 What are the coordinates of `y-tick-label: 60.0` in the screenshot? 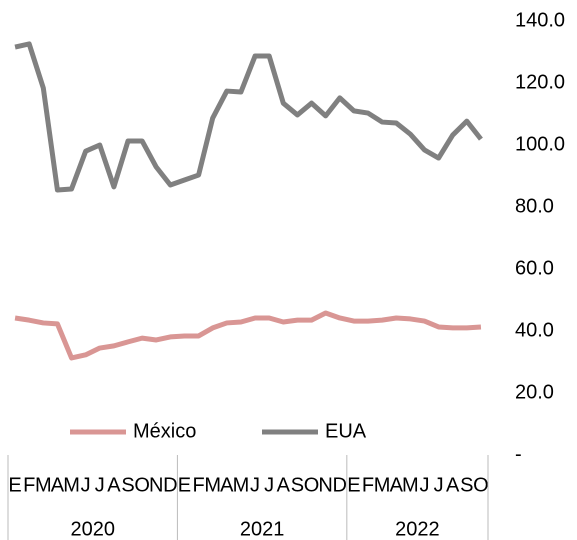 It's located at (534, 268).